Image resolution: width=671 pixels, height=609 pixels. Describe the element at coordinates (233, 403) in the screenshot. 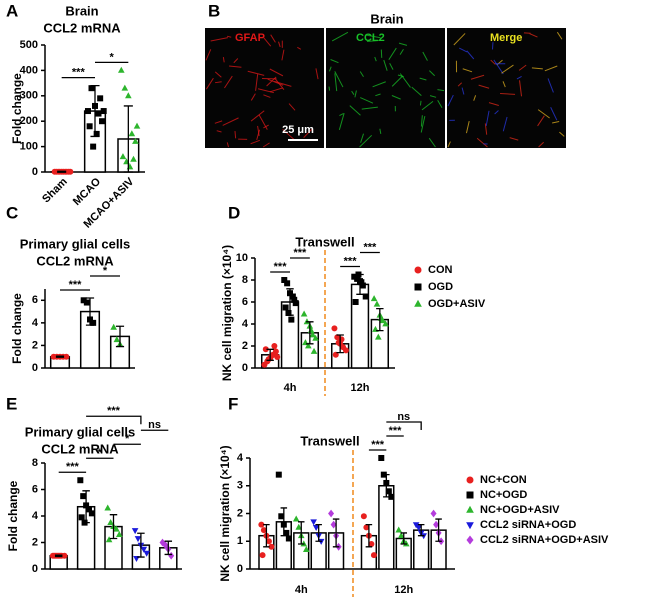

I see `panel-letter: F` at that location.